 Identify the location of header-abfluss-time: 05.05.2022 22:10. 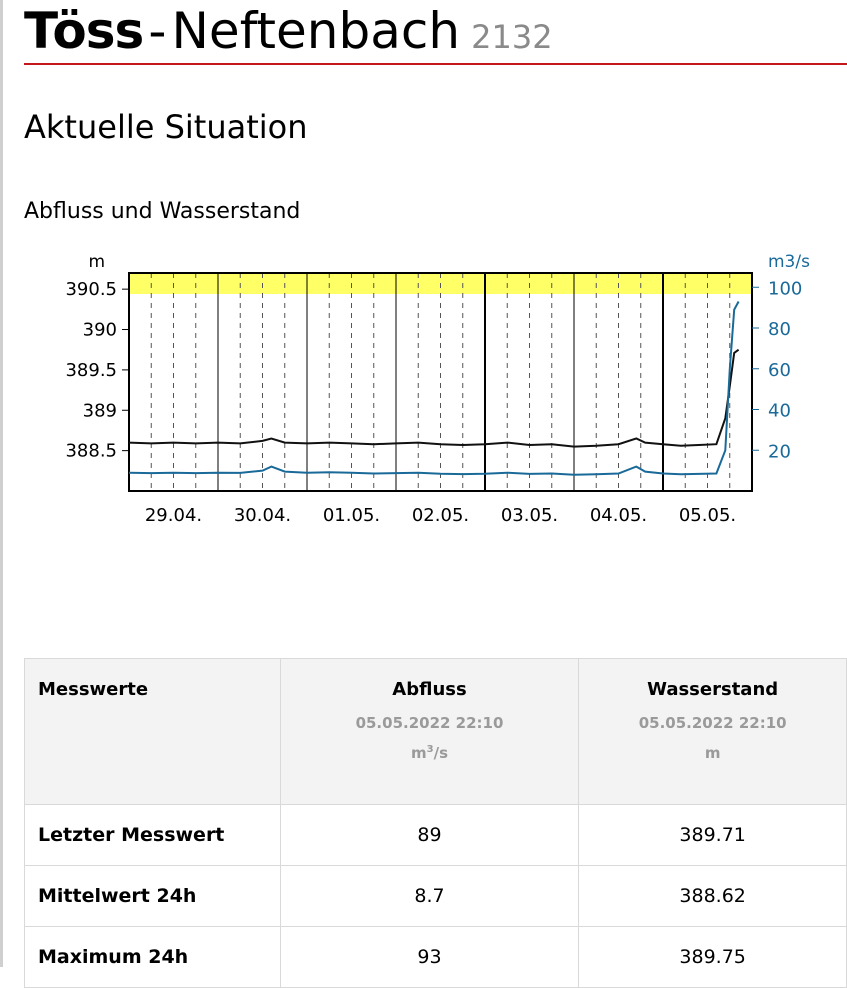
(429, 723).